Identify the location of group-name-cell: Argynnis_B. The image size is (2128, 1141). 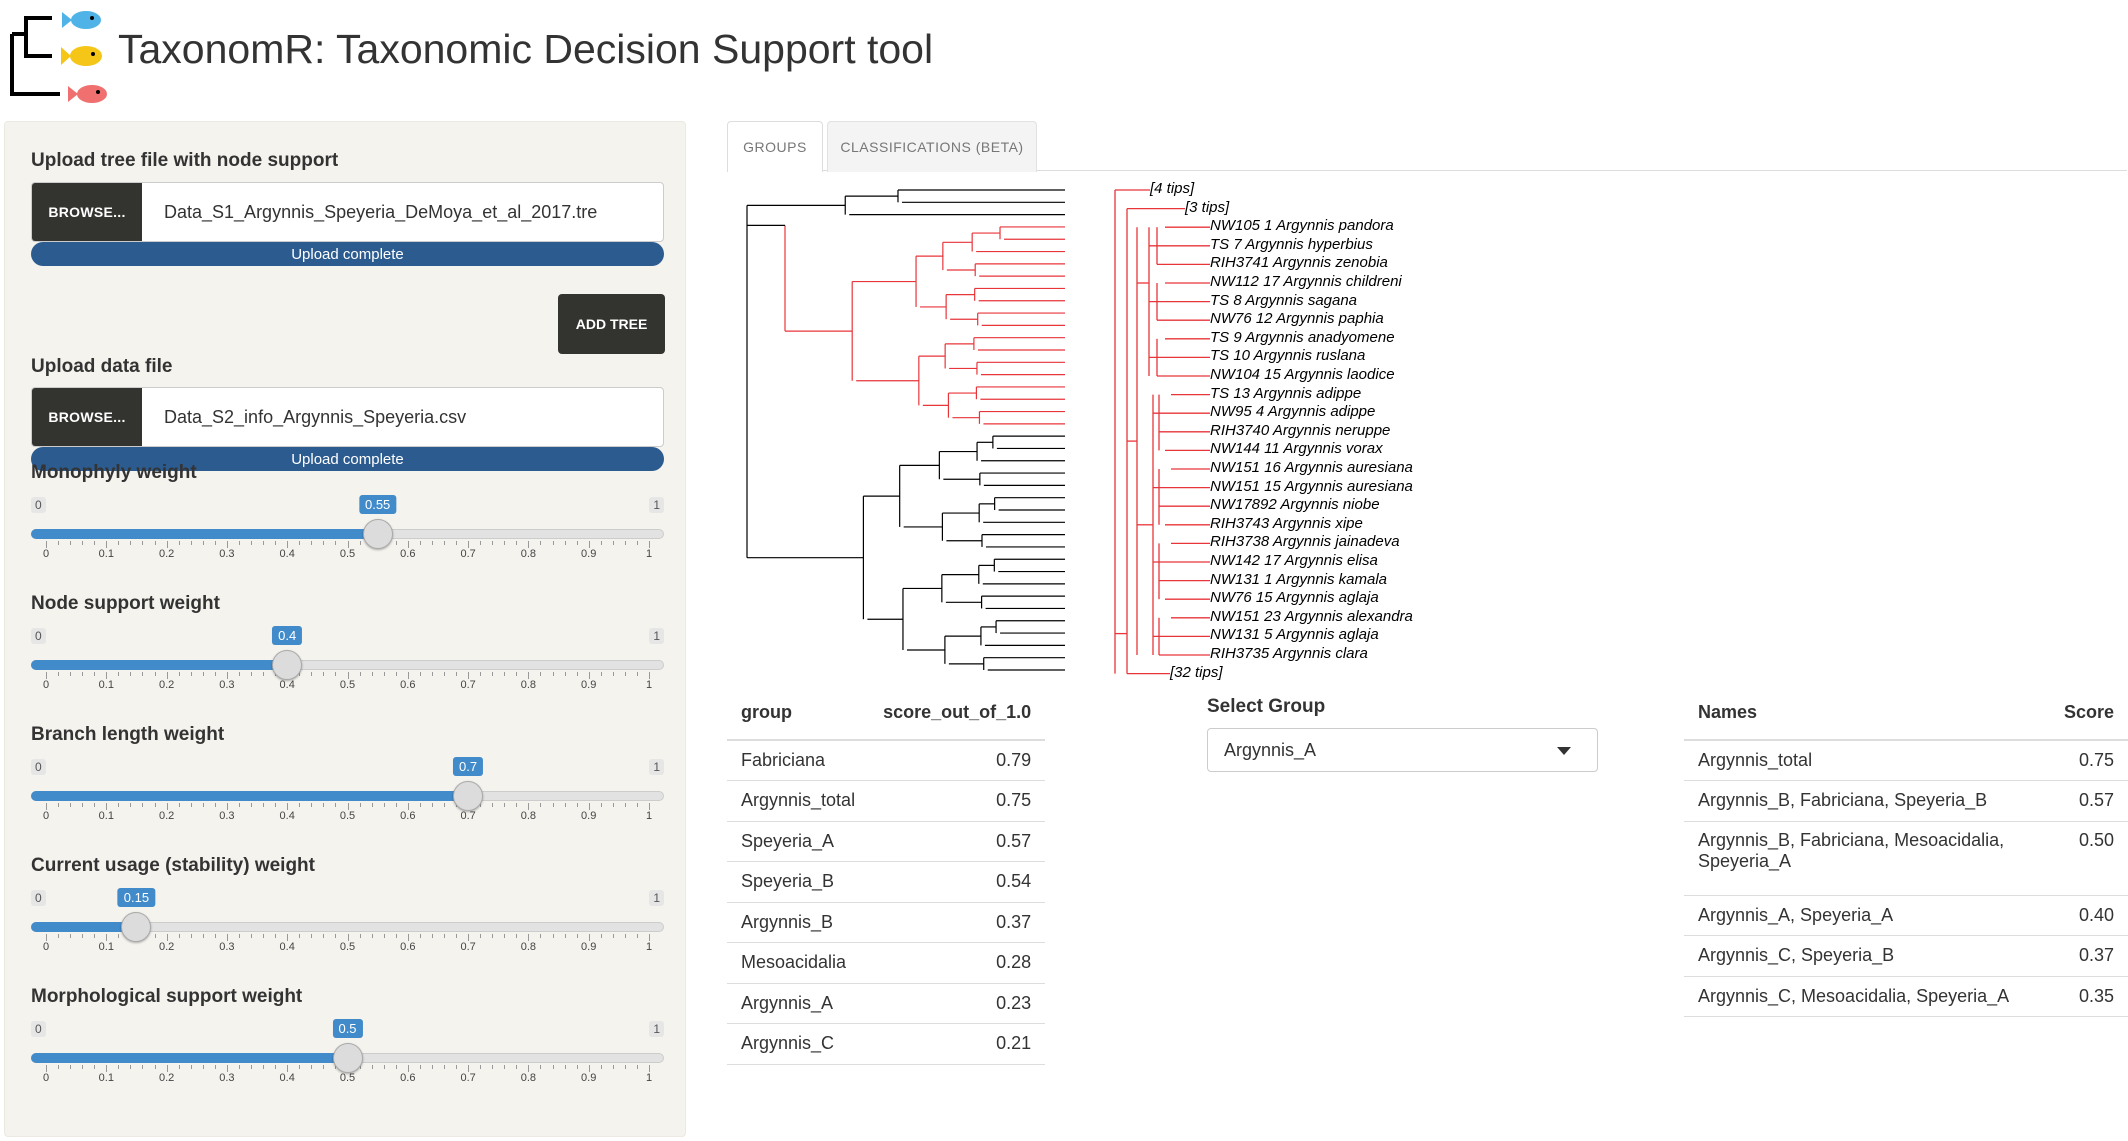
(798, 922).